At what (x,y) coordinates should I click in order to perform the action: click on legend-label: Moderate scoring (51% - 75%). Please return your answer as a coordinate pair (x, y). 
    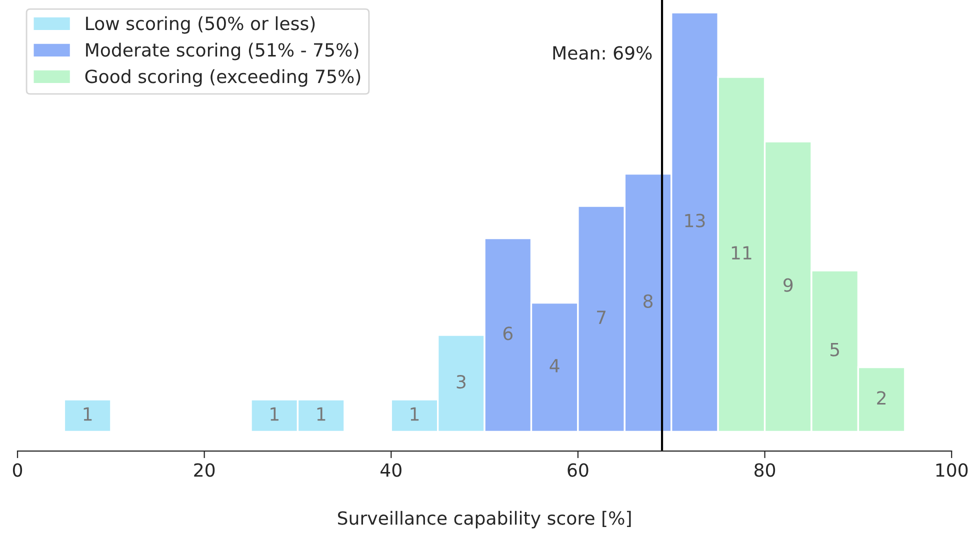
    Looking at the image, I should click on (222, 51).